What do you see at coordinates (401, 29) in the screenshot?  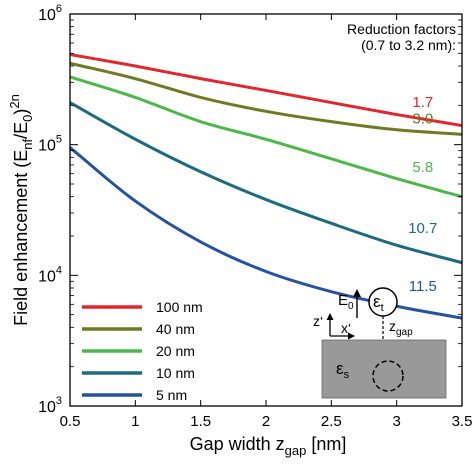 I see `reduction-title-line1: Reduction factors` at bounding box center [401, 29].